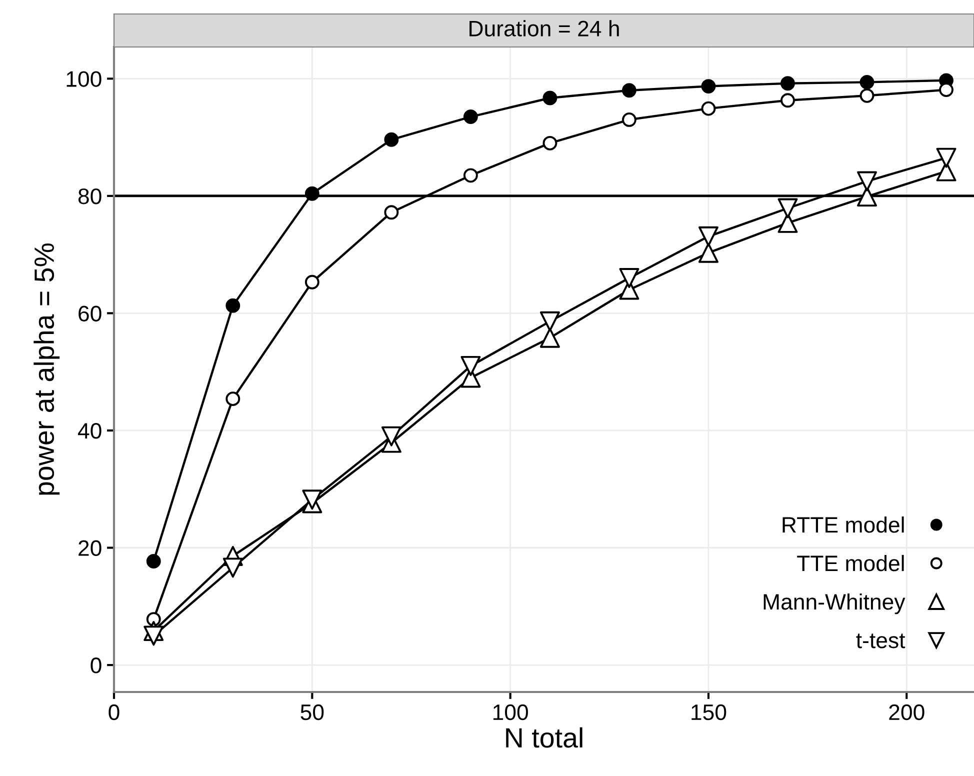 The width and height of the screenshot is (974, 776). What do you see at coordinates (510, 712) in the screenshot?
I see `x-tick-label: 100` at bounding box center [510, 712].